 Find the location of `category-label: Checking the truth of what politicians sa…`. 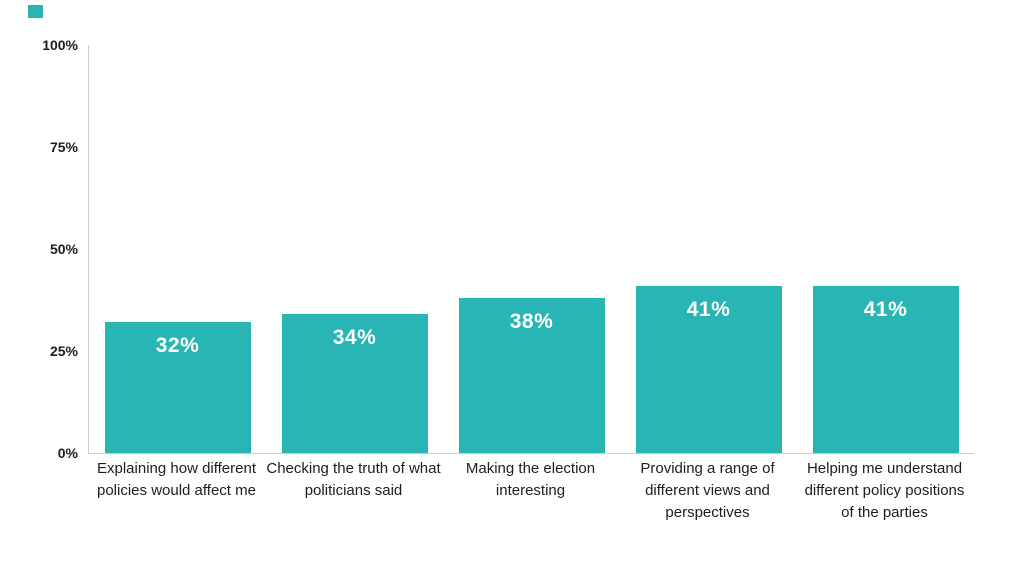

category-label: Checking the truth of what politicians sa… is located at coordinates (353, 491).